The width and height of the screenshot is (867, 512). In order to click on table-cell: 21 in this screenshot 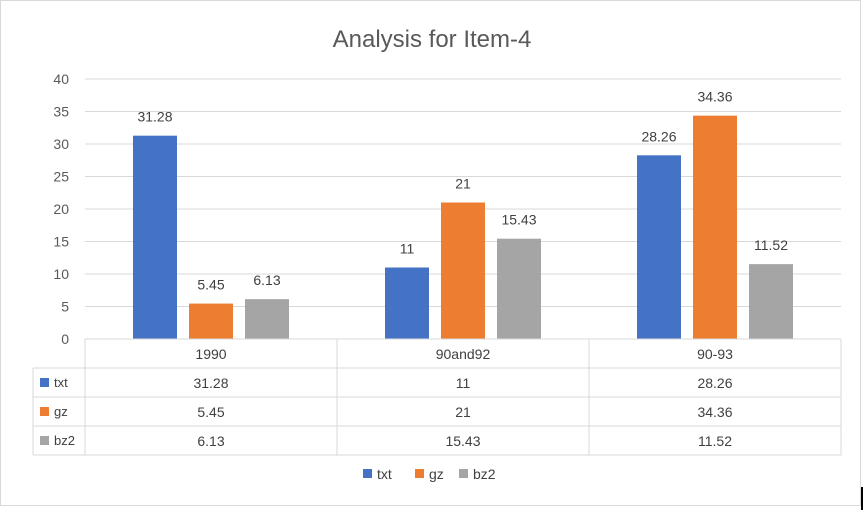, I will do `click(463, 412)`.